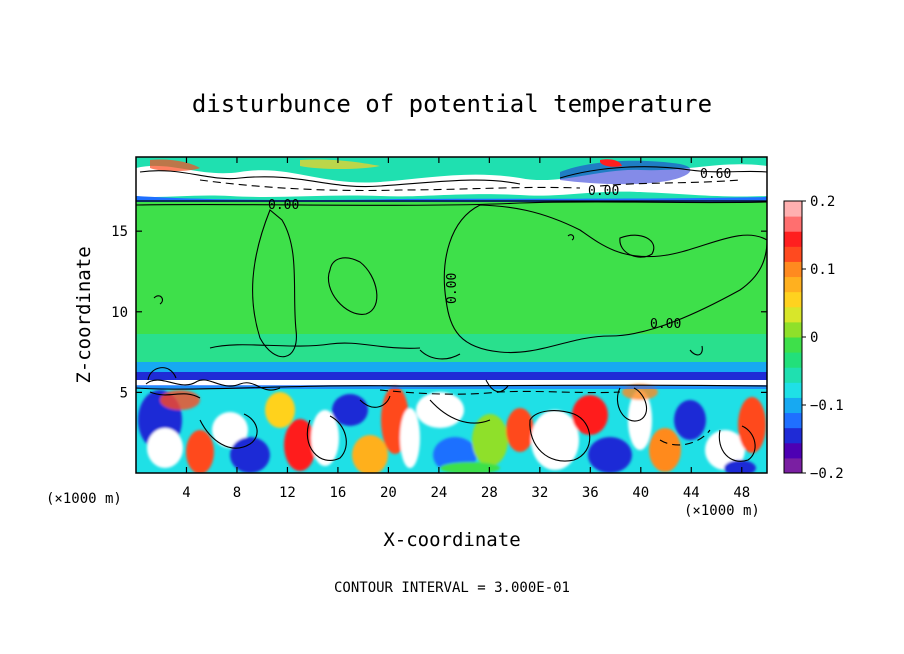  I want to click on colorbar-tick-label: −0.1, so click(827, 406).